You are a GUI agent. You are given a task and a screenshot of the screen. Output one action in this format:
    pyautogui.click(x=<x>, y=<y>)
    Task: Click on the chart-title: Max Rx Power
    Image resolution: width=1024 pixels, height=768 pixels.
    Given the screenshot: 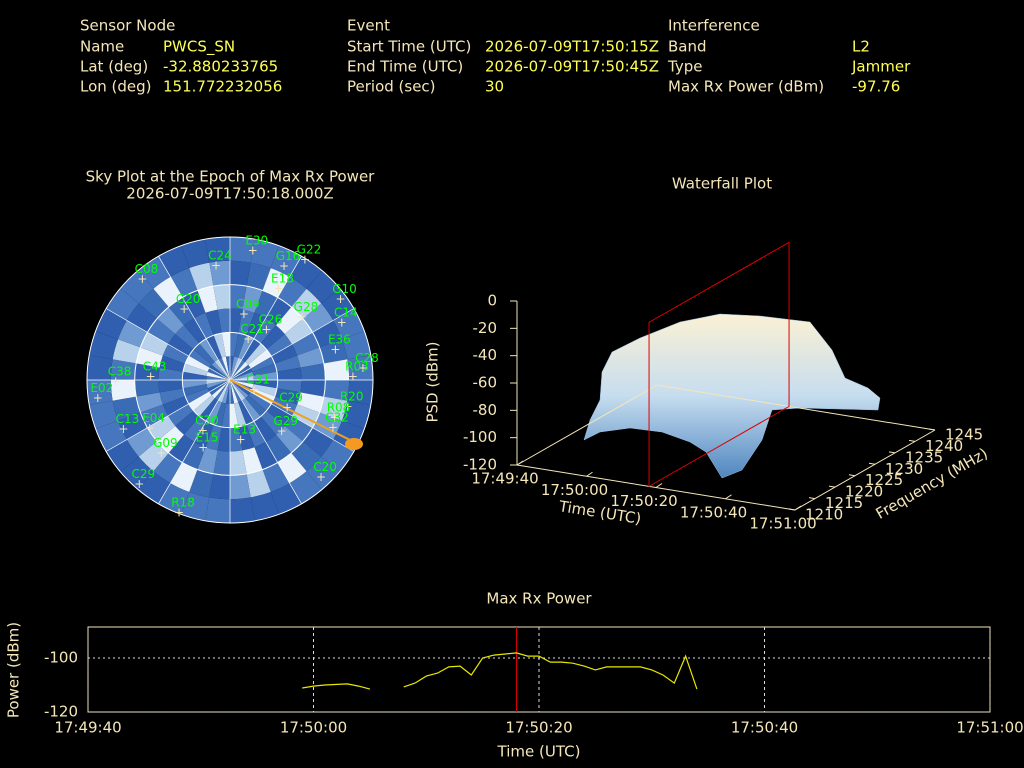 What is the action you would take?
    pyautogui.click(x=539, y=599)
    